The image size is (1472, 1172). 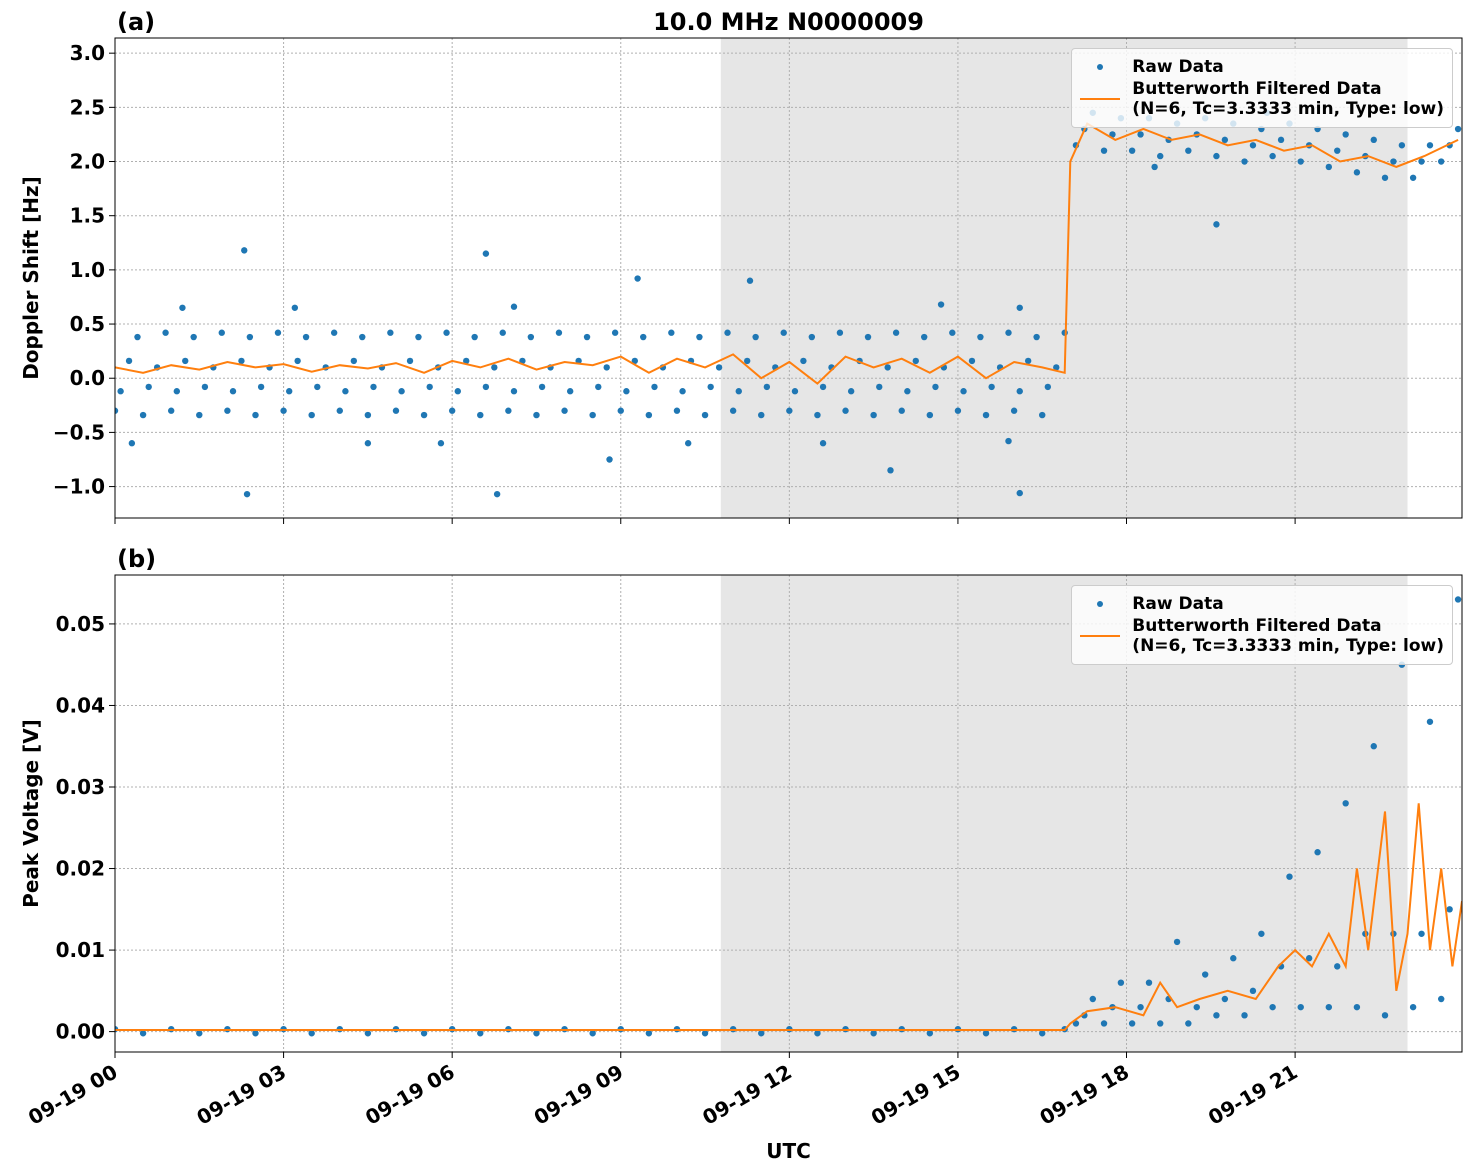 I want to click on y-tick-label: 2.5, so click(x=87, y=107).